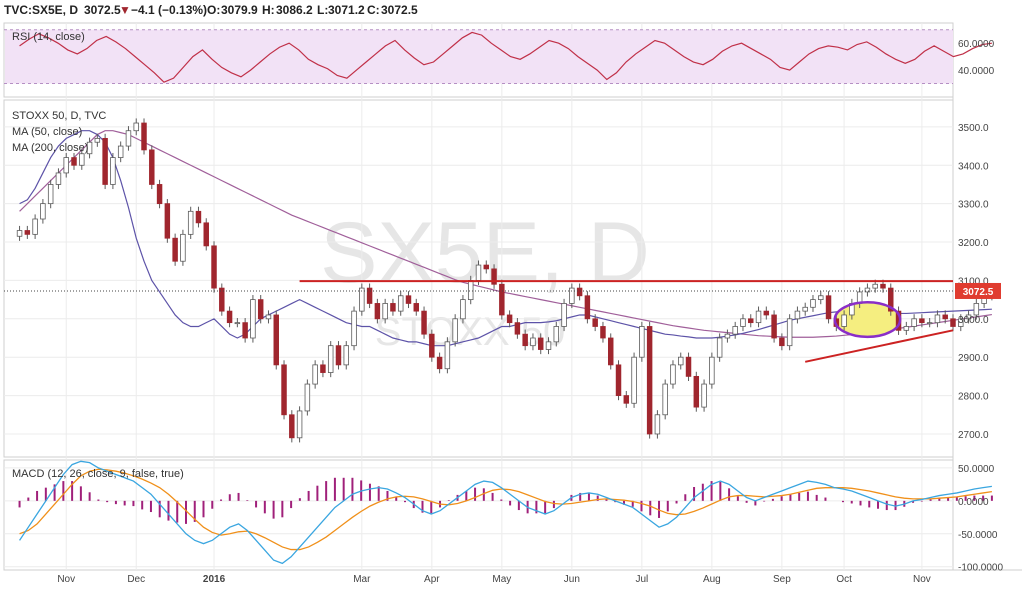 The image size is (1024, 590). I want to click on x-tick-label-5: May, so click(501, 579).